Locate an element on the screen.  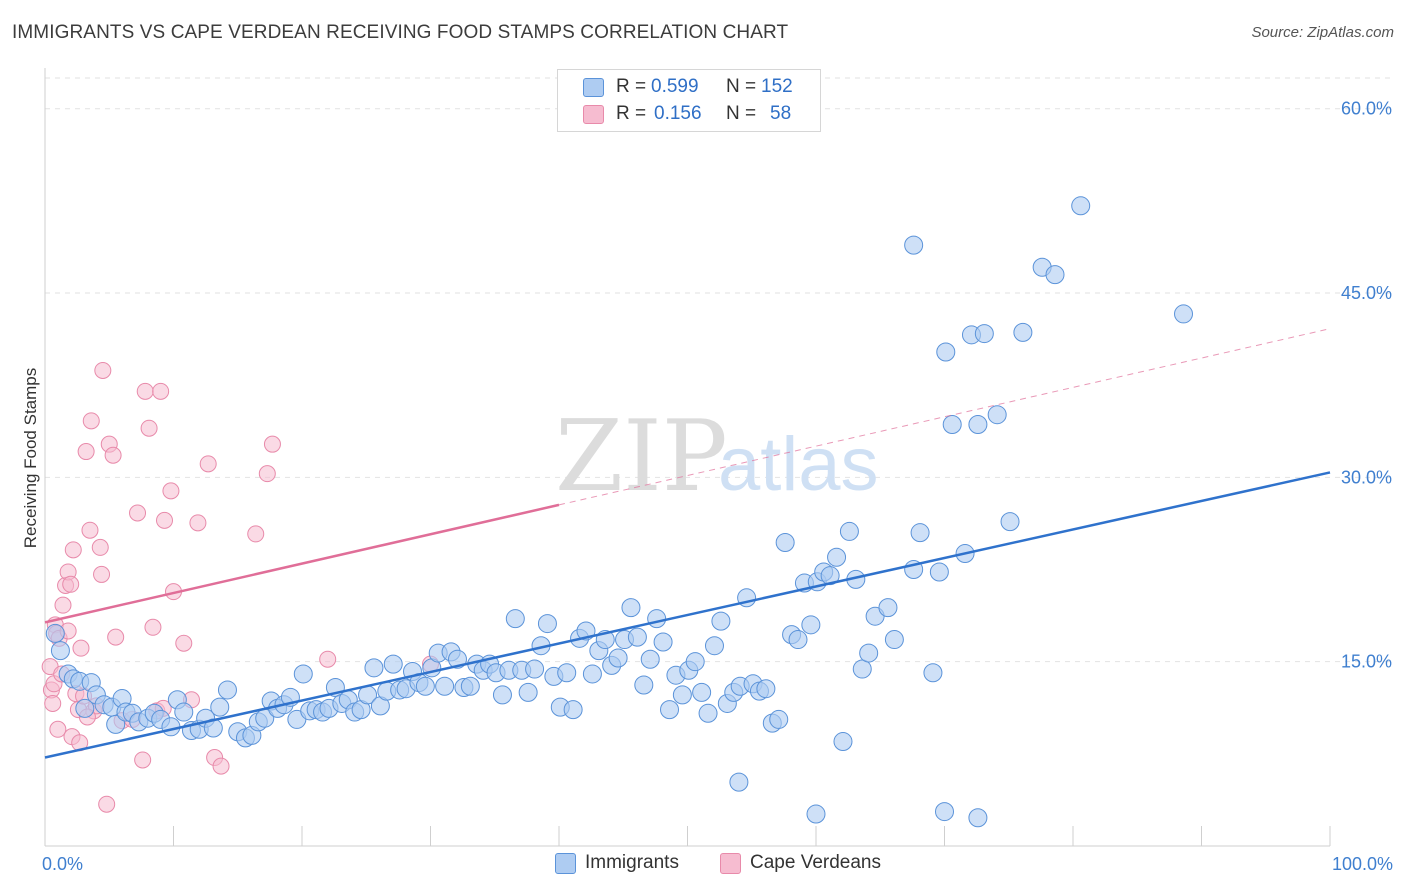
legend-row-immigrants: R = 0.599 N = 152 is located at coordinates (689, 87).